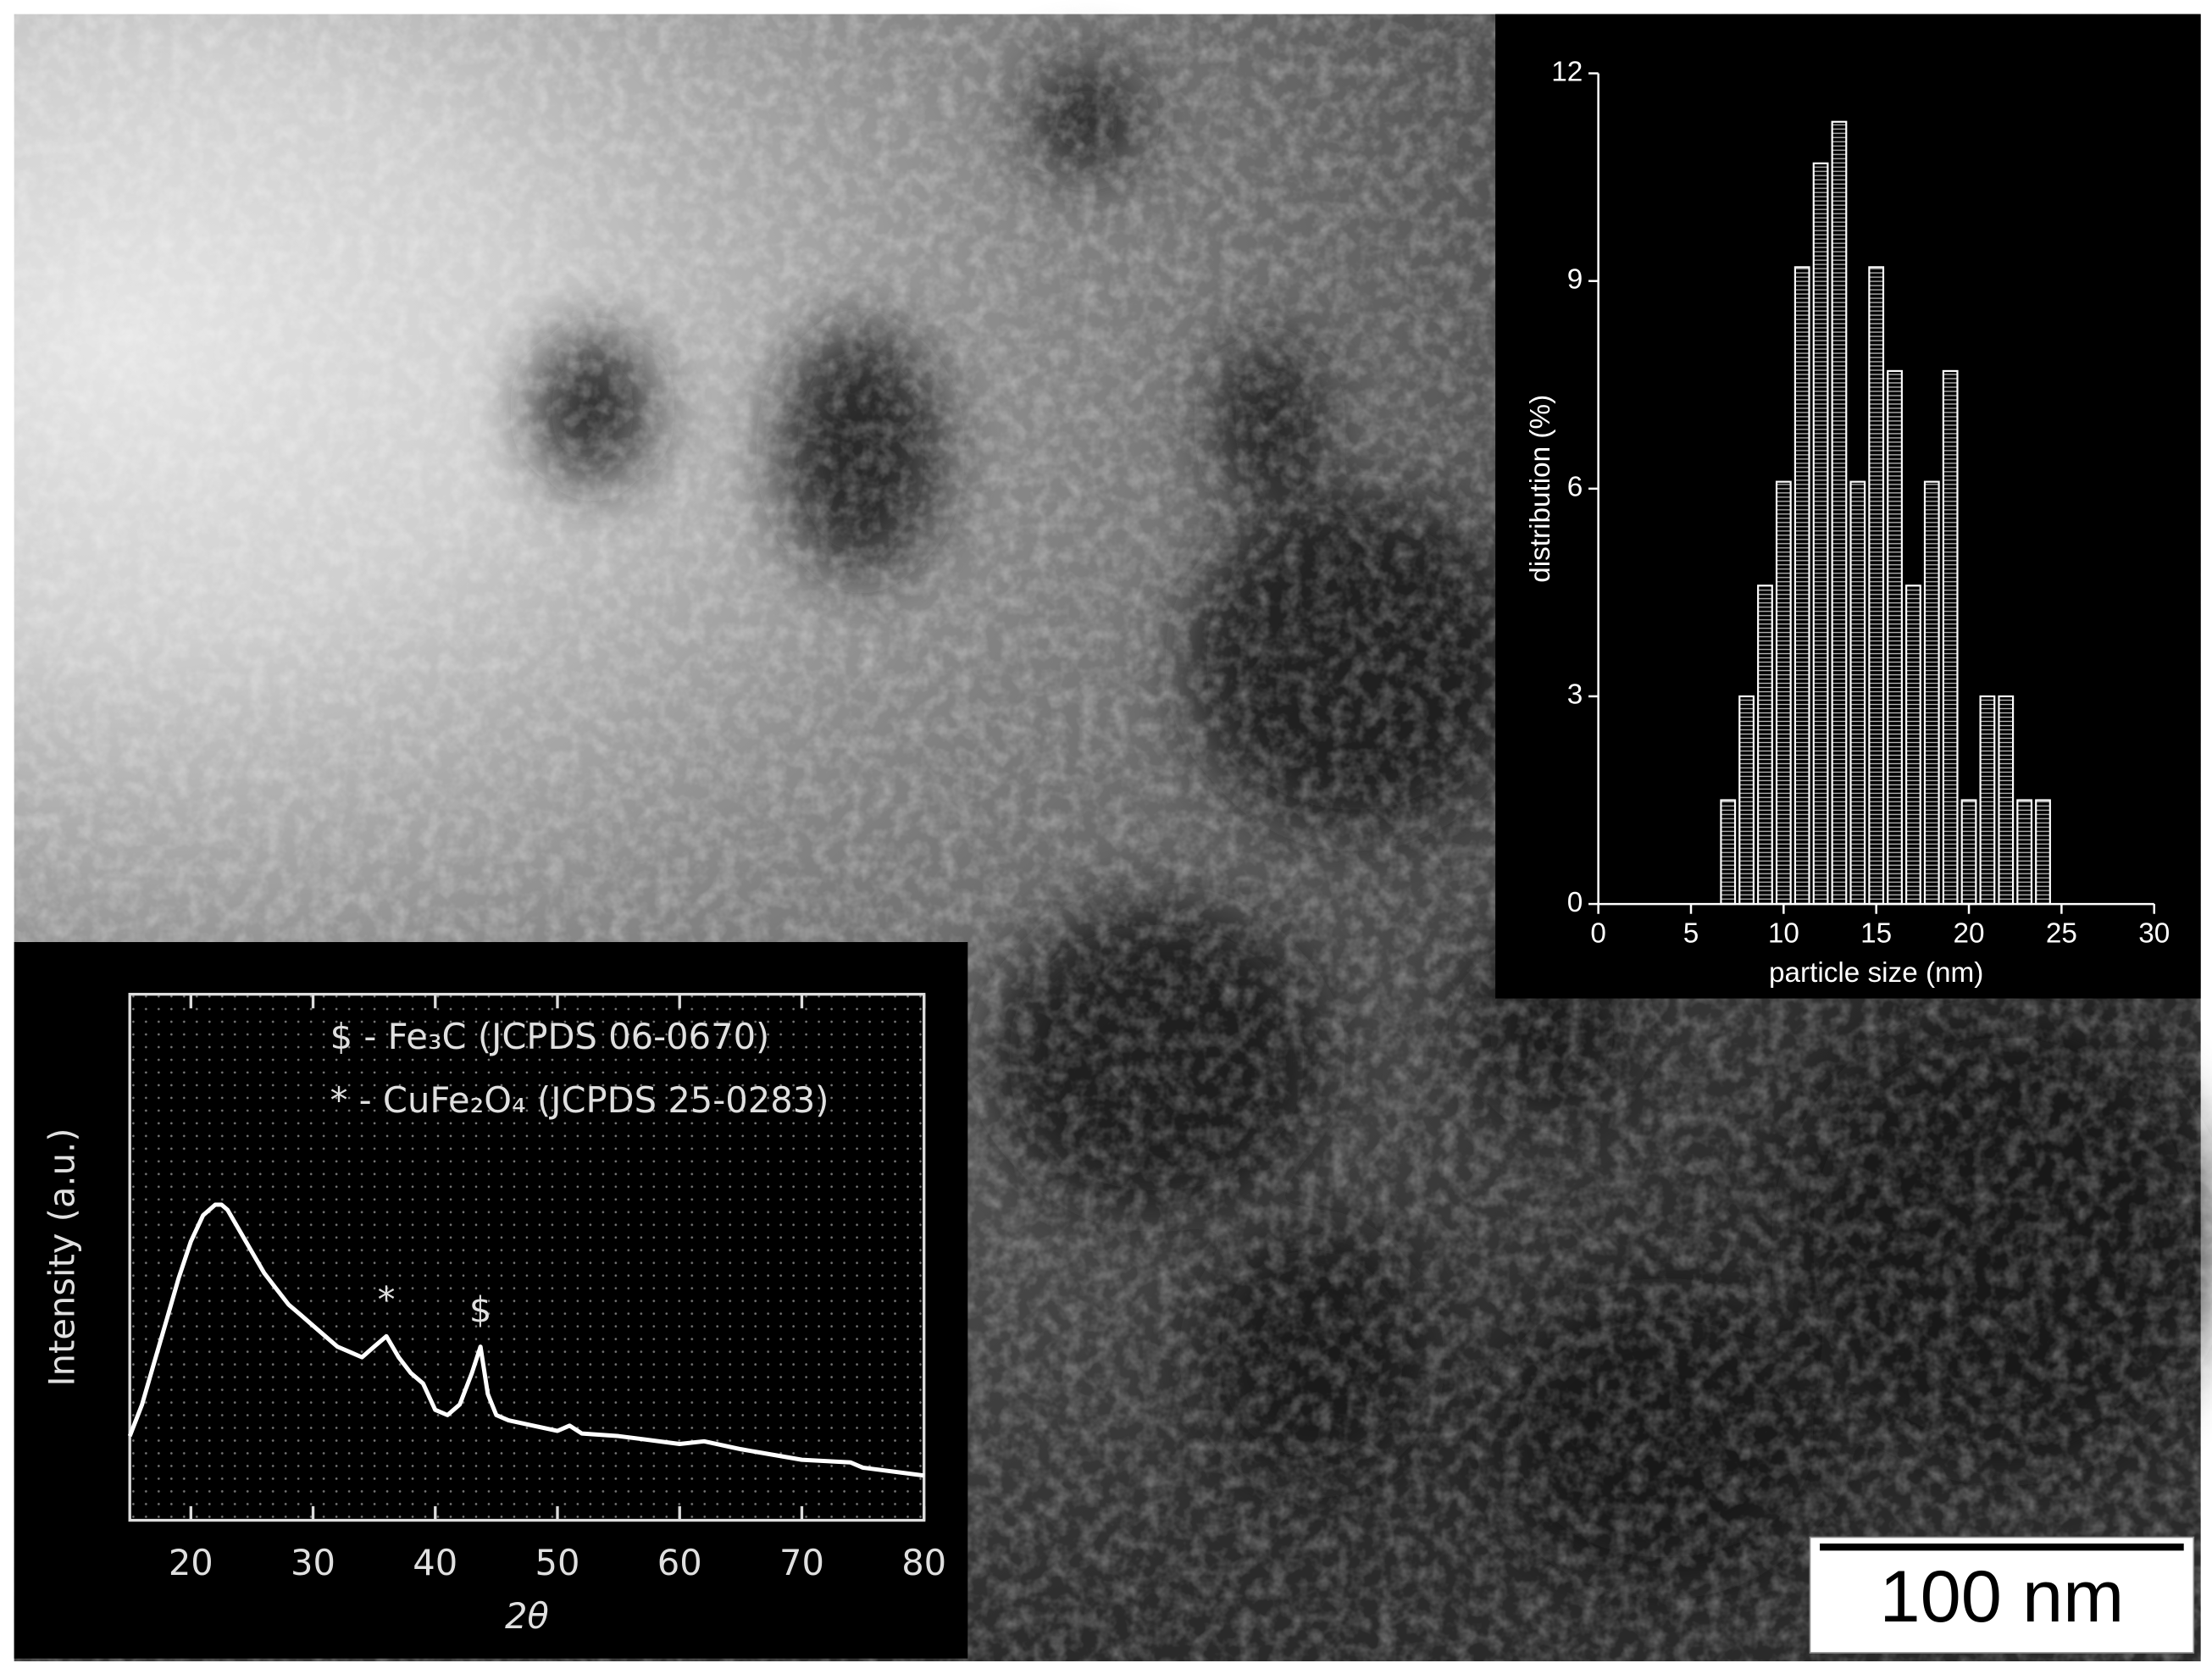 Image resolution: width=2212 pixels, height=1674 pixels. I want to click on y-axis-label: Intensity (a.u.), so click(62, 1257).